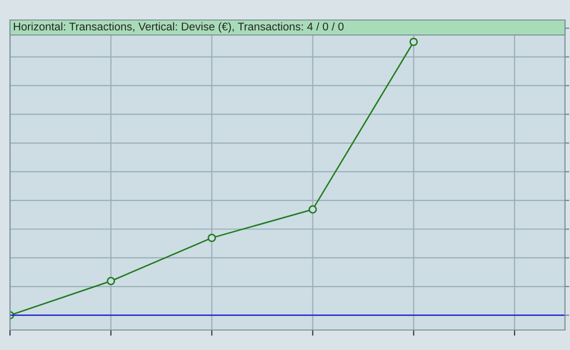 Image resolution: width=570 pixels, height=350 pixels. Describe the element at coordinates (179, 27) in the screenshot. I see `chart-title: Horizontal: Transactions, Vertical: Devise (€), Transactions: 4 / 0 / 0` at that location.